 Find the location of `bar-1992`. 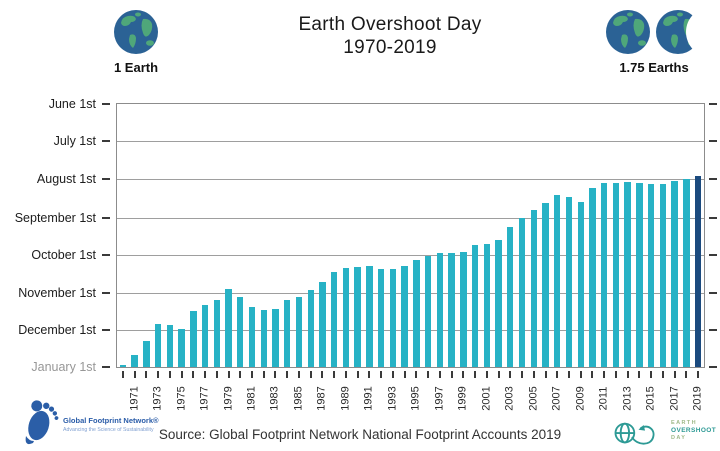

bar-1992 is located at coordinates (381, 318).